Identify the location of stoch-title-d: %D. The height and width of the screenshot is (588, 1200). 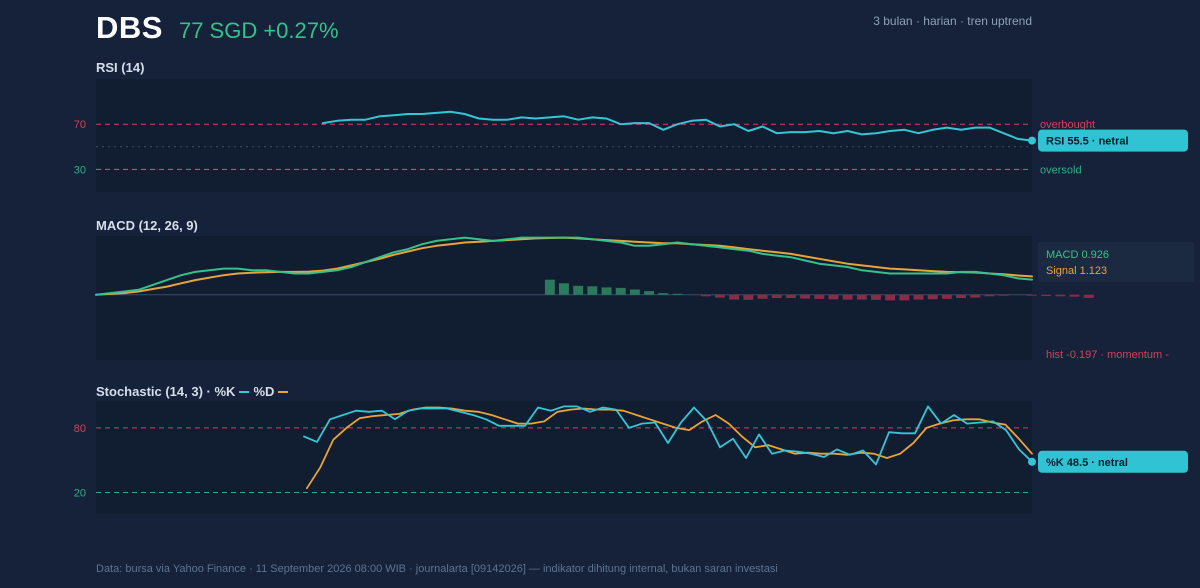
(264, 391).